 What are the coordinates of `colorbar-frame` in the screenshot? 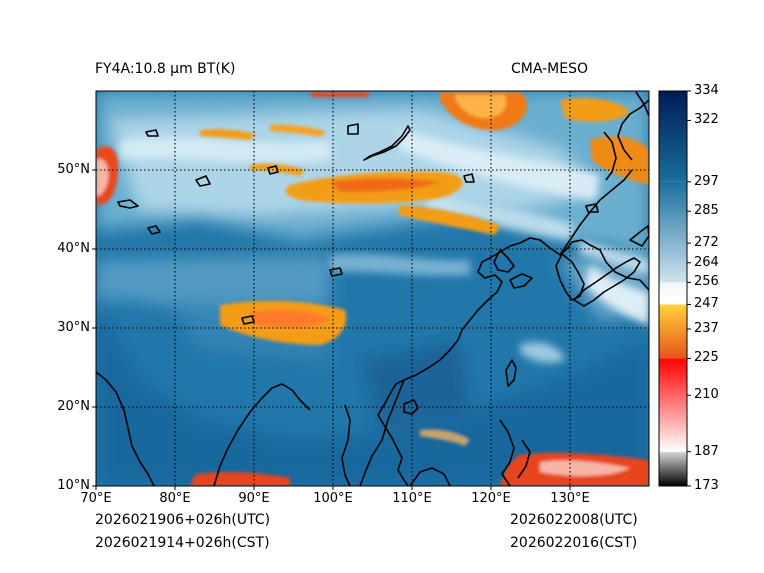 It's located at (673, 288).